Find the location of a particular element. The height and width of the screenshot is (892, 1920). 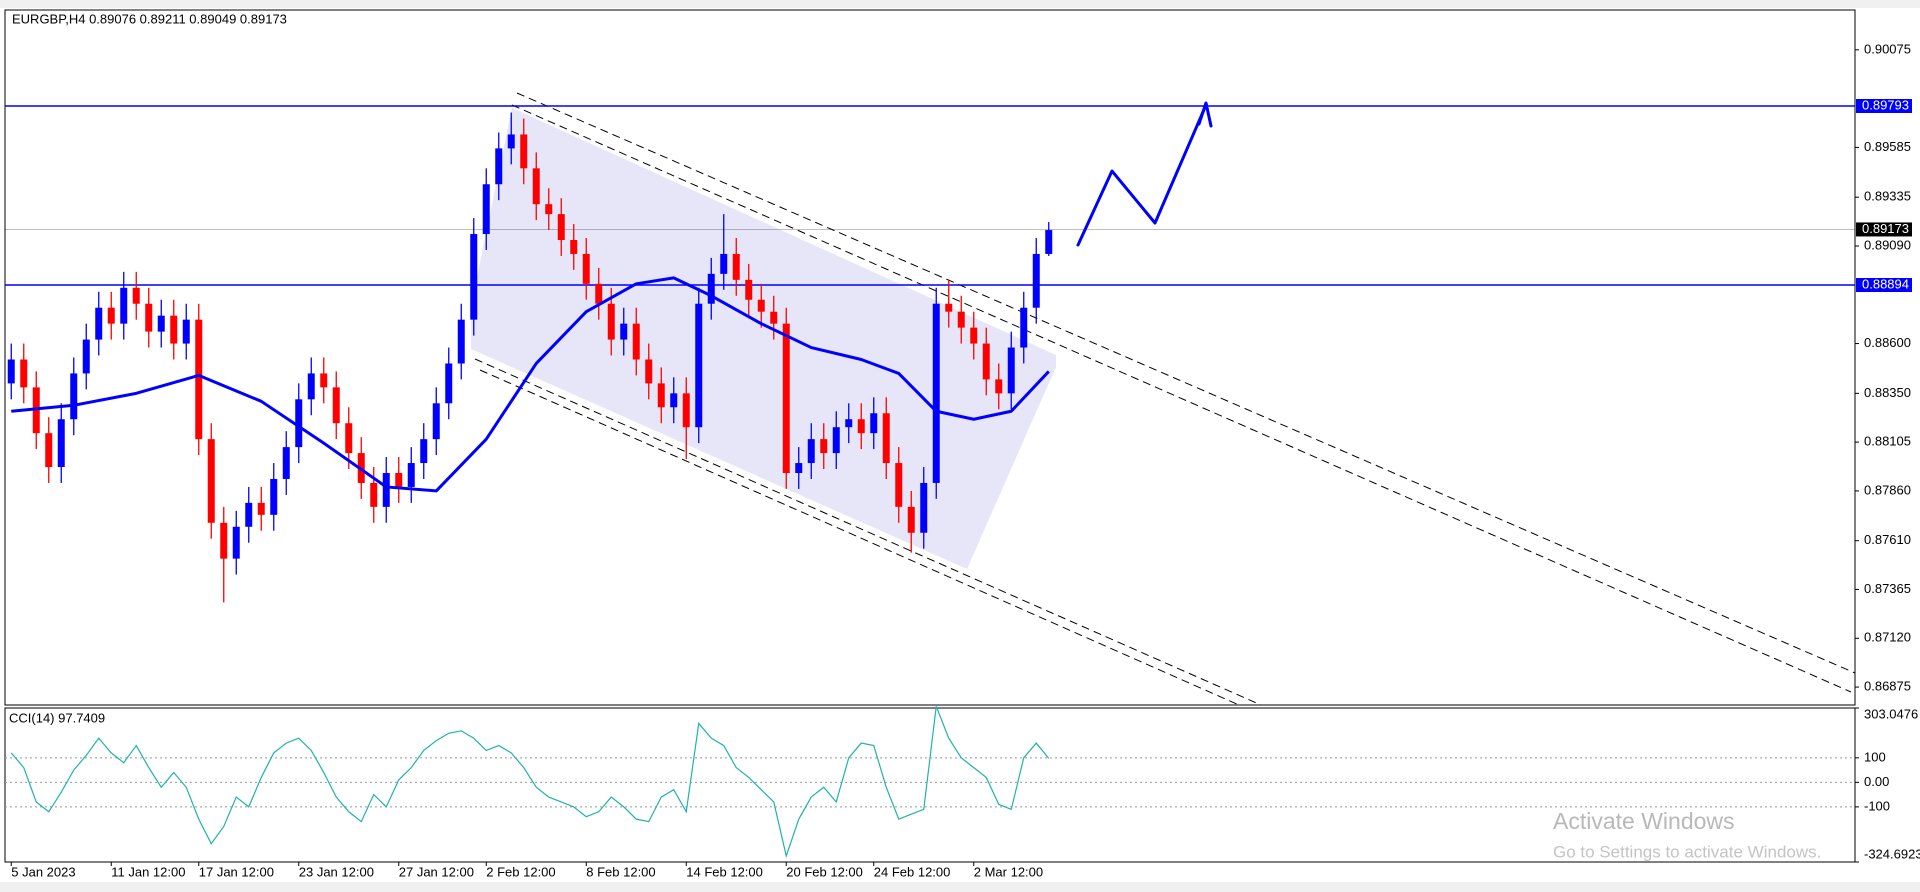

x-tick-label: 2 Mar 12:00 is located at coordinates (1008, 871).